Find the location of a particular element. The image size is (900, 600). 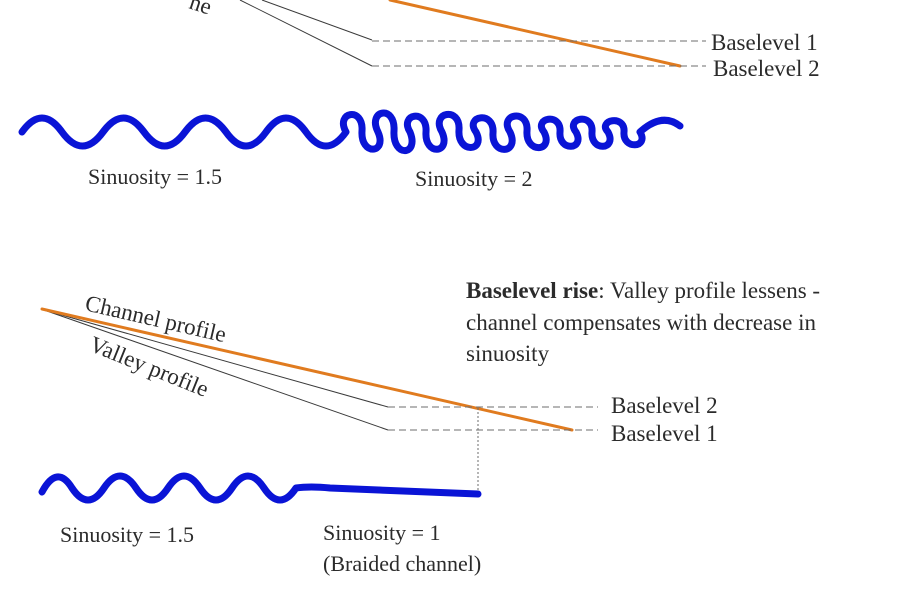

caption-line-2: channel compensates with decrease in is located at coordinates (641, 322).